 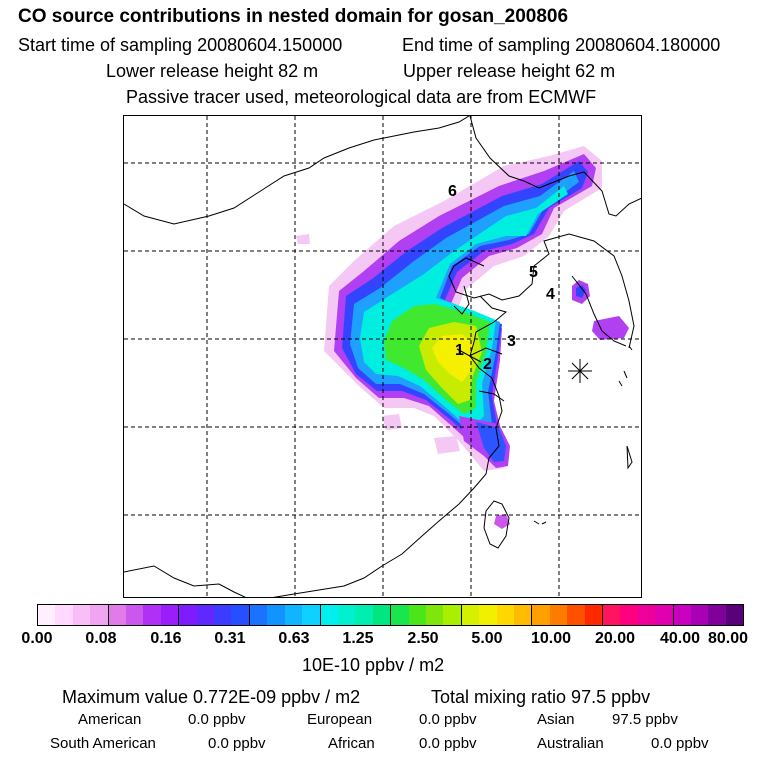 I want to click on colorbar-tick-9: 20.00, so click(x=615, y=638).